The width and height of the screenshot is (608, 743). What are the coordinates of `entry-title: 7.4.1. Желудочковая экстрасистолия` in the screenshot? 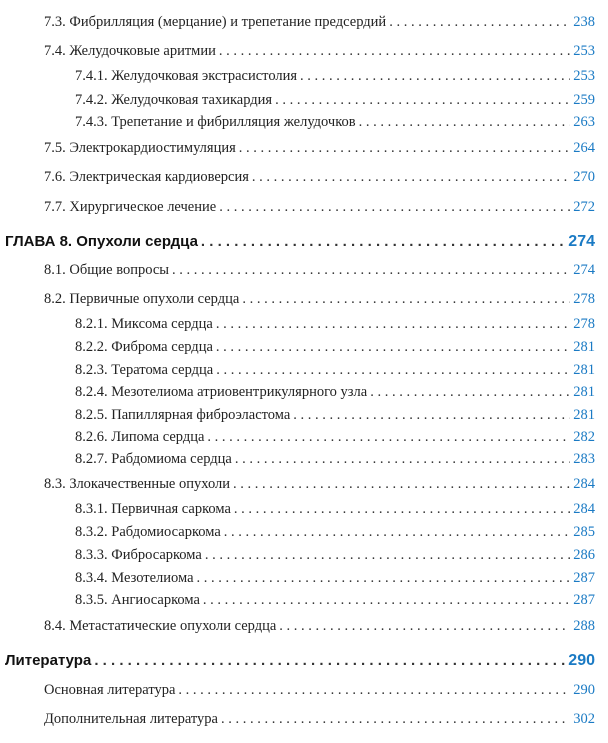 It's located at (186, 76).